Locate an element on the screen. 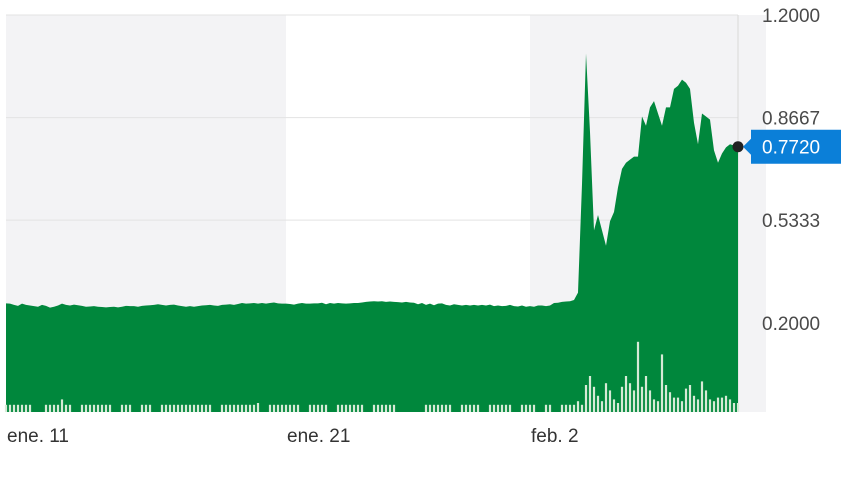  y-tick-label: 0.8667 is located at coordinates (791, 119).